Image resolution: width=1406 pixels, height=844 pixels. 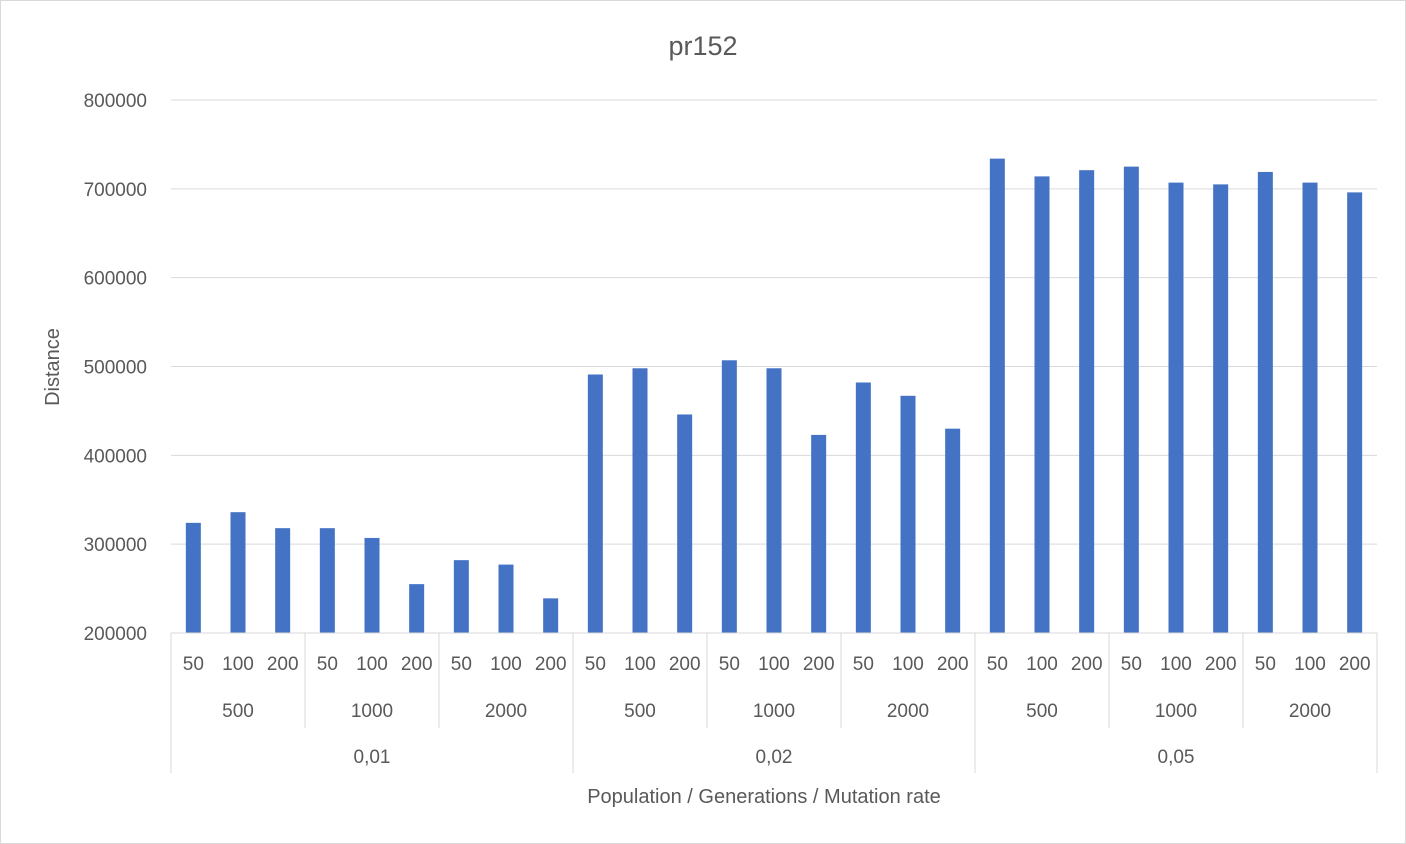 What do you see at coordinates (702, 46) in the screenshot?
I see `chart-title: pr152` at bounding box center [702, 46].